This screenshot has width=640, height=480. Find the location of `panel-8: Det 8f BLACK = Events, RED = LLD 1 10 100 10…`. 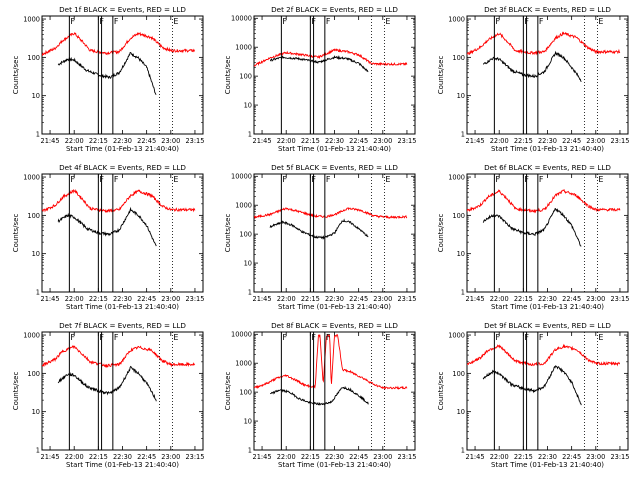

panel-8: Det 8f BLACK = Events, RED = LLD 1 10 100 10… is located at coordinates (320, 395).